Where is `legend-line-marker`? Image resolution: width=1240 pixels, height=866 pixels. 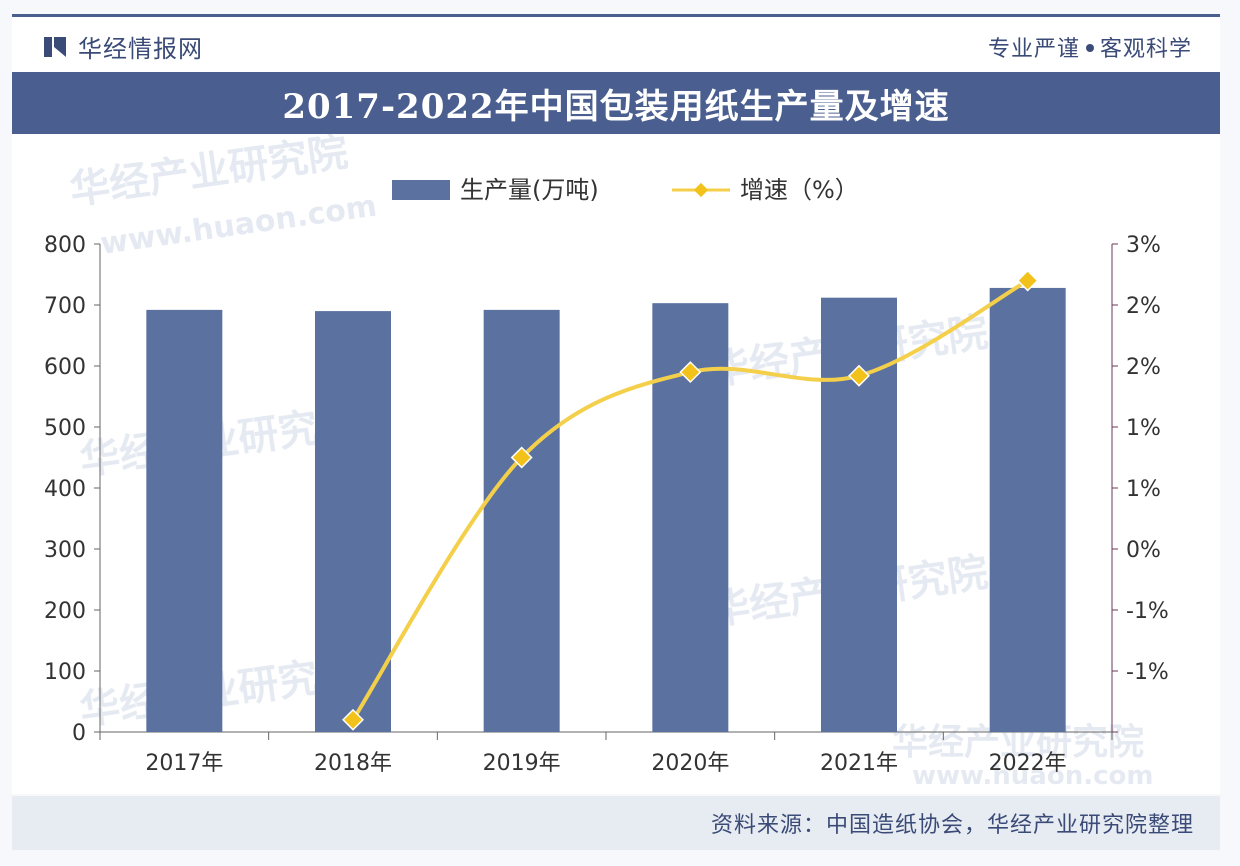
legend-line-marker is located at coordinates (701, 190).